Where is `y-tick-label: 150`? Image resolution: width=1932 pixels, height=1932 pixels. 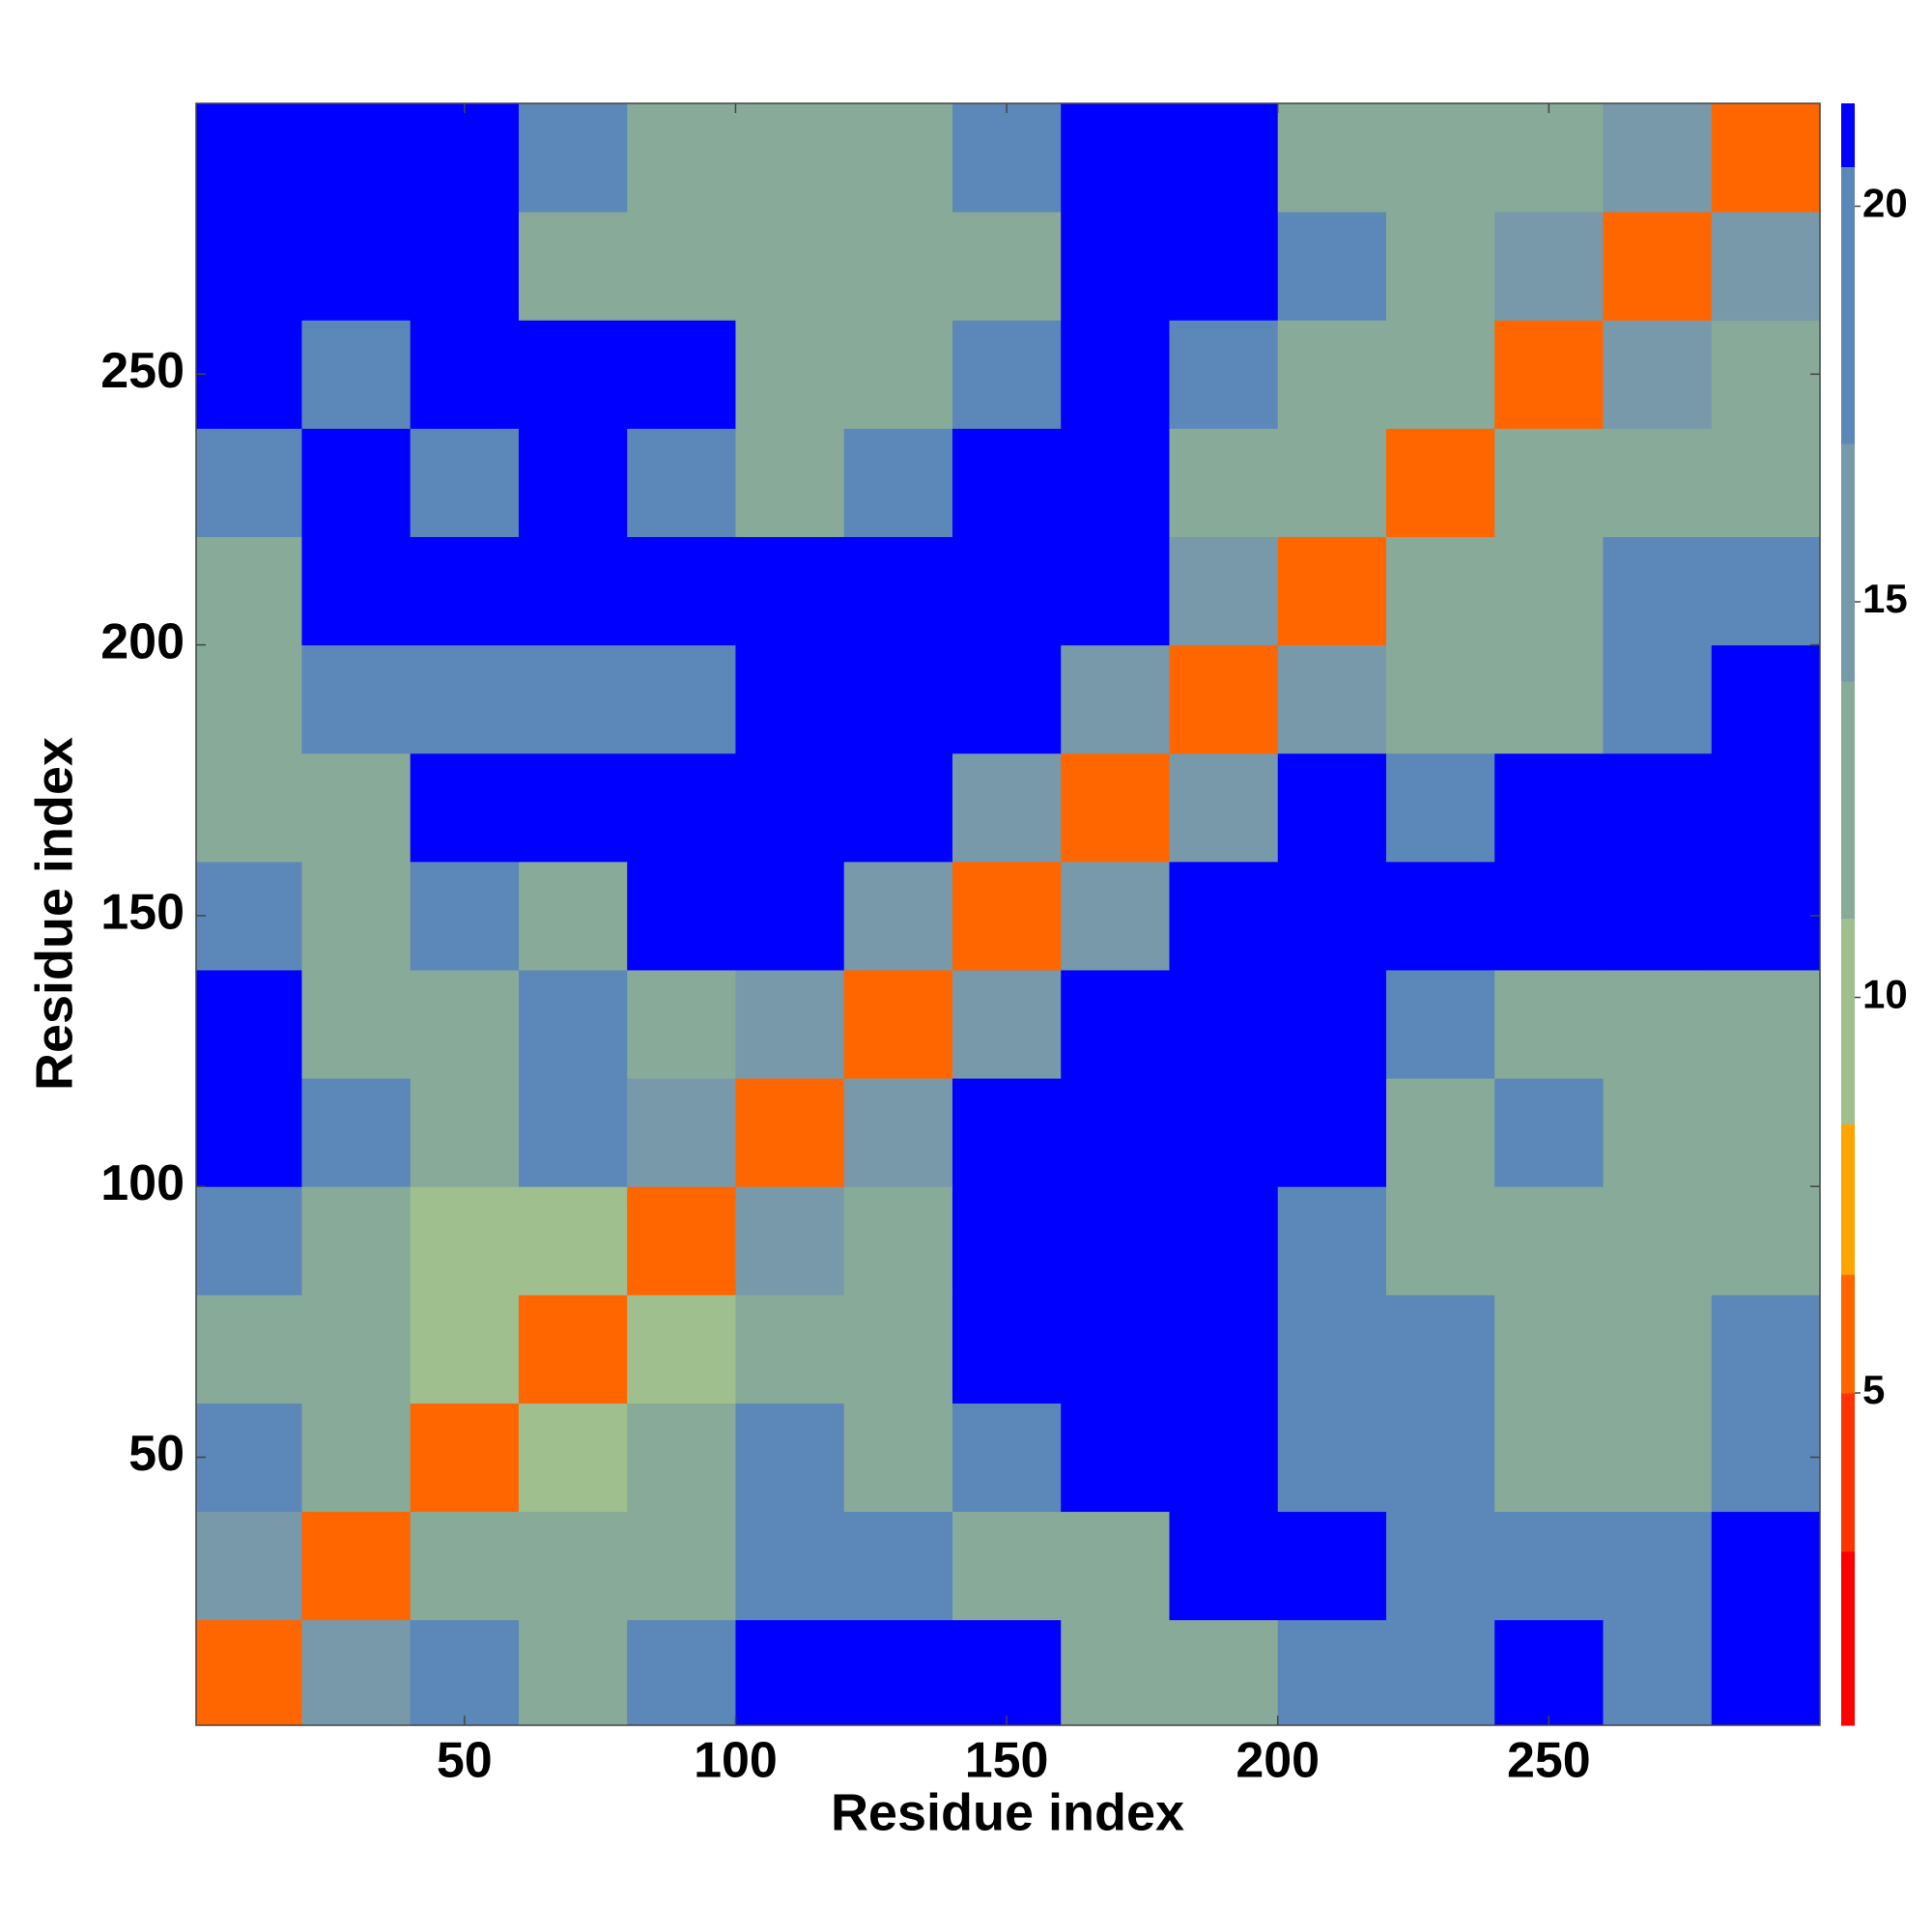 y-tick-label: 150 is located at coordinates (142, 913).